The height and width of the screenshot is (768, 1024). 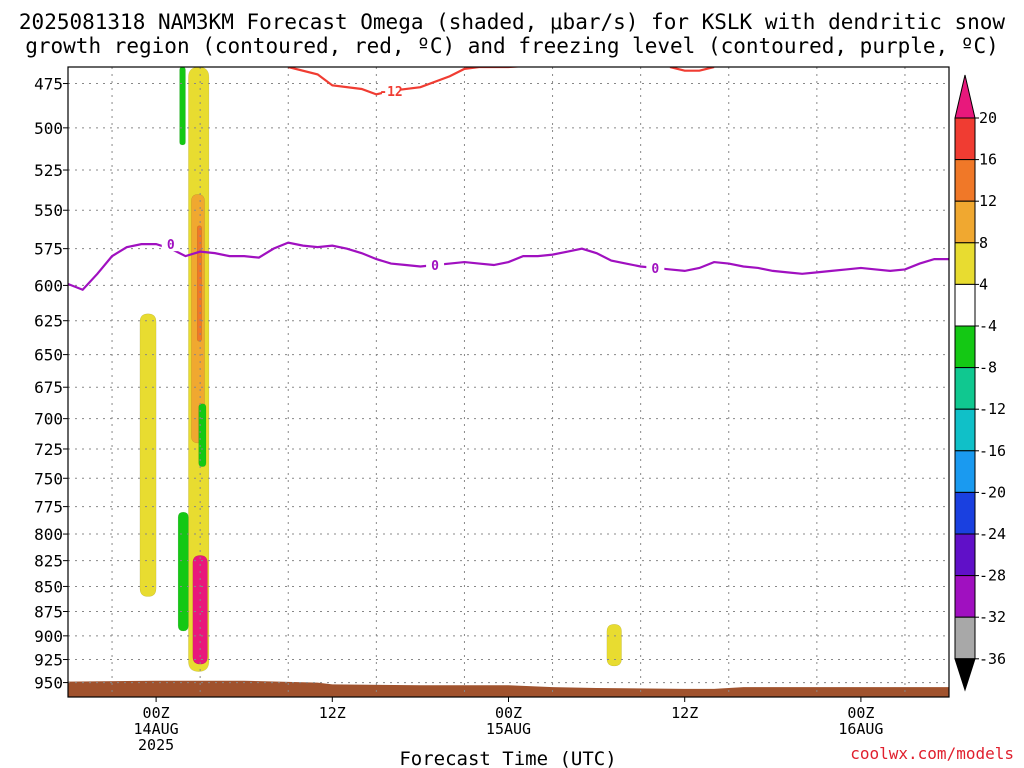 I want to click on colorbar-tick-label: -36, so click(x=992, y=659).